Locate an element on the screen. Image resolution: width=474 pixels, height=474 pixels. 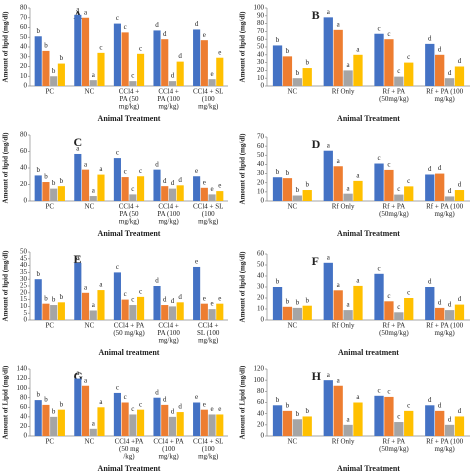
x-tick-label: CCl4 + SL is located at coordinates (208, 207).